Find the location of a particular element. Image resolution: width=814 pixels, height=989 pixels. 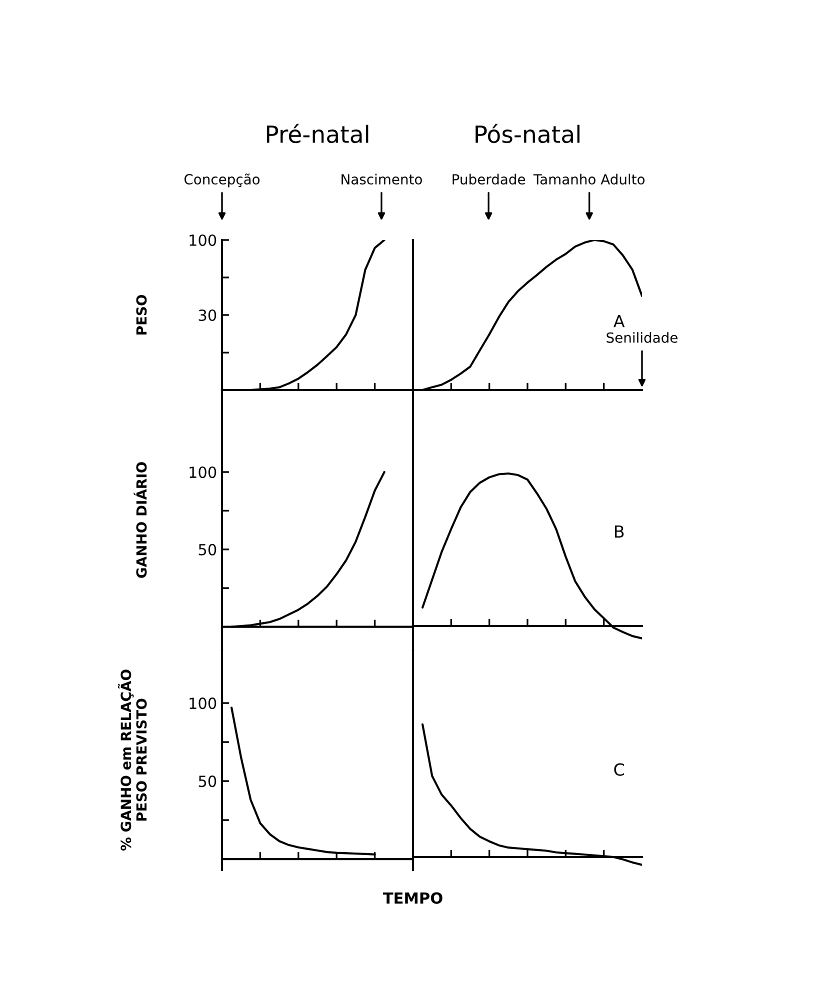

y-axis-title: GANHO DIÁRIO is located at coordinates (140, 520).